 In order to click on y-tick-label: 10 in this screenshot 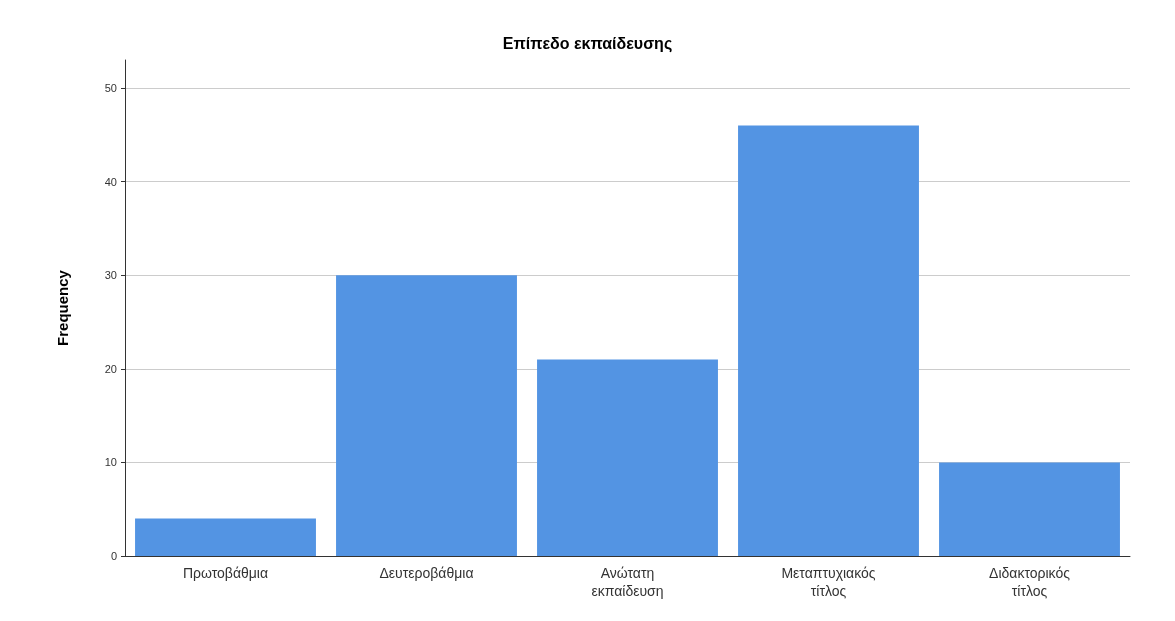, I will do `click(110, 462)`.